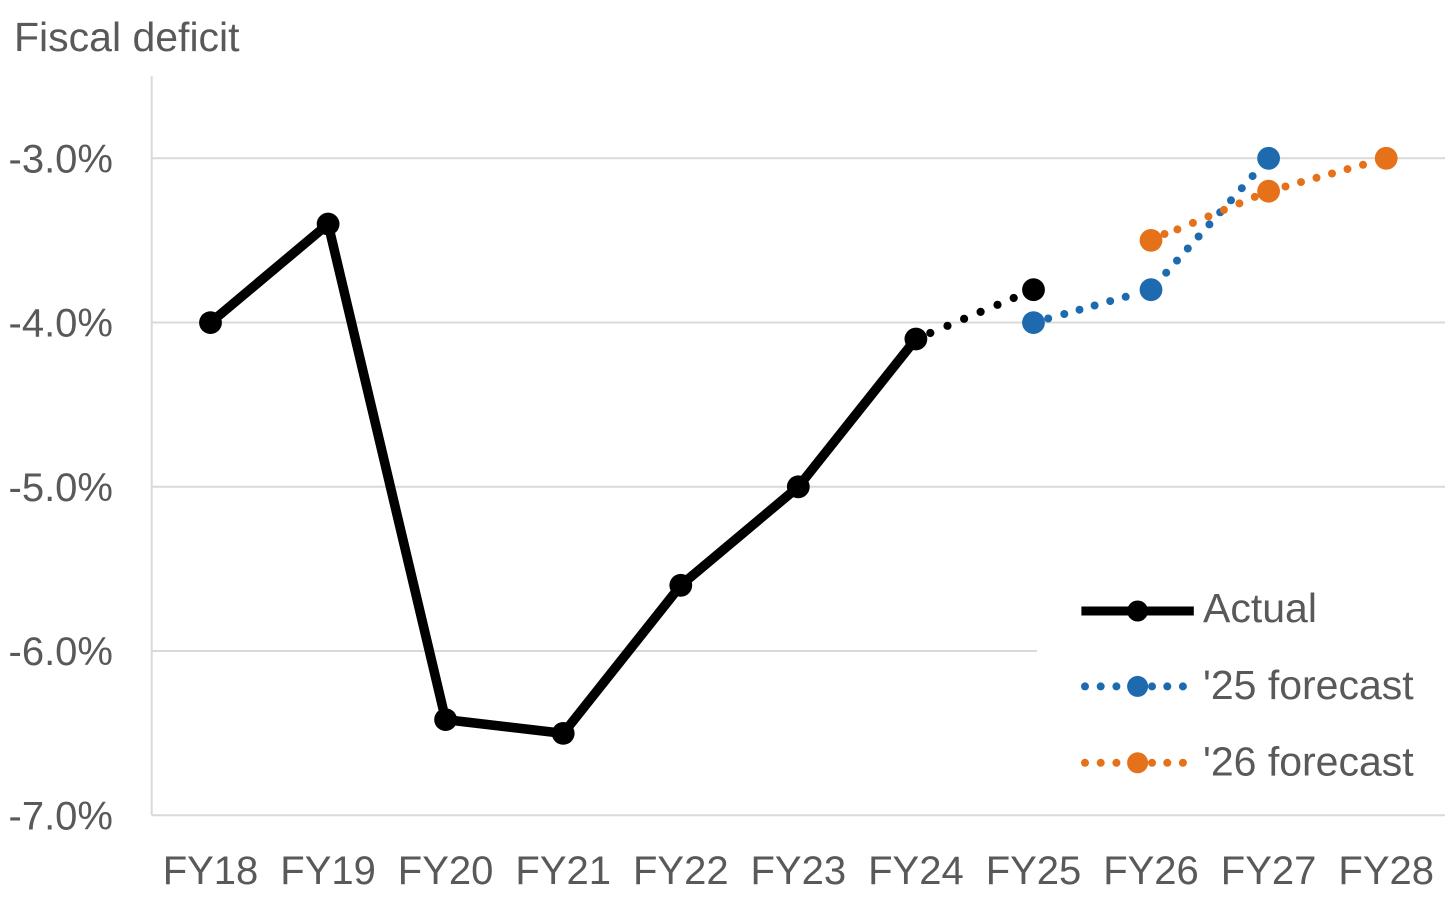 Image resolution: width=1451 pixels, height=901 pixels. Describe the element at coordinates (916, 871) in the screenshot. I see `svg-text: FY24` at that location.